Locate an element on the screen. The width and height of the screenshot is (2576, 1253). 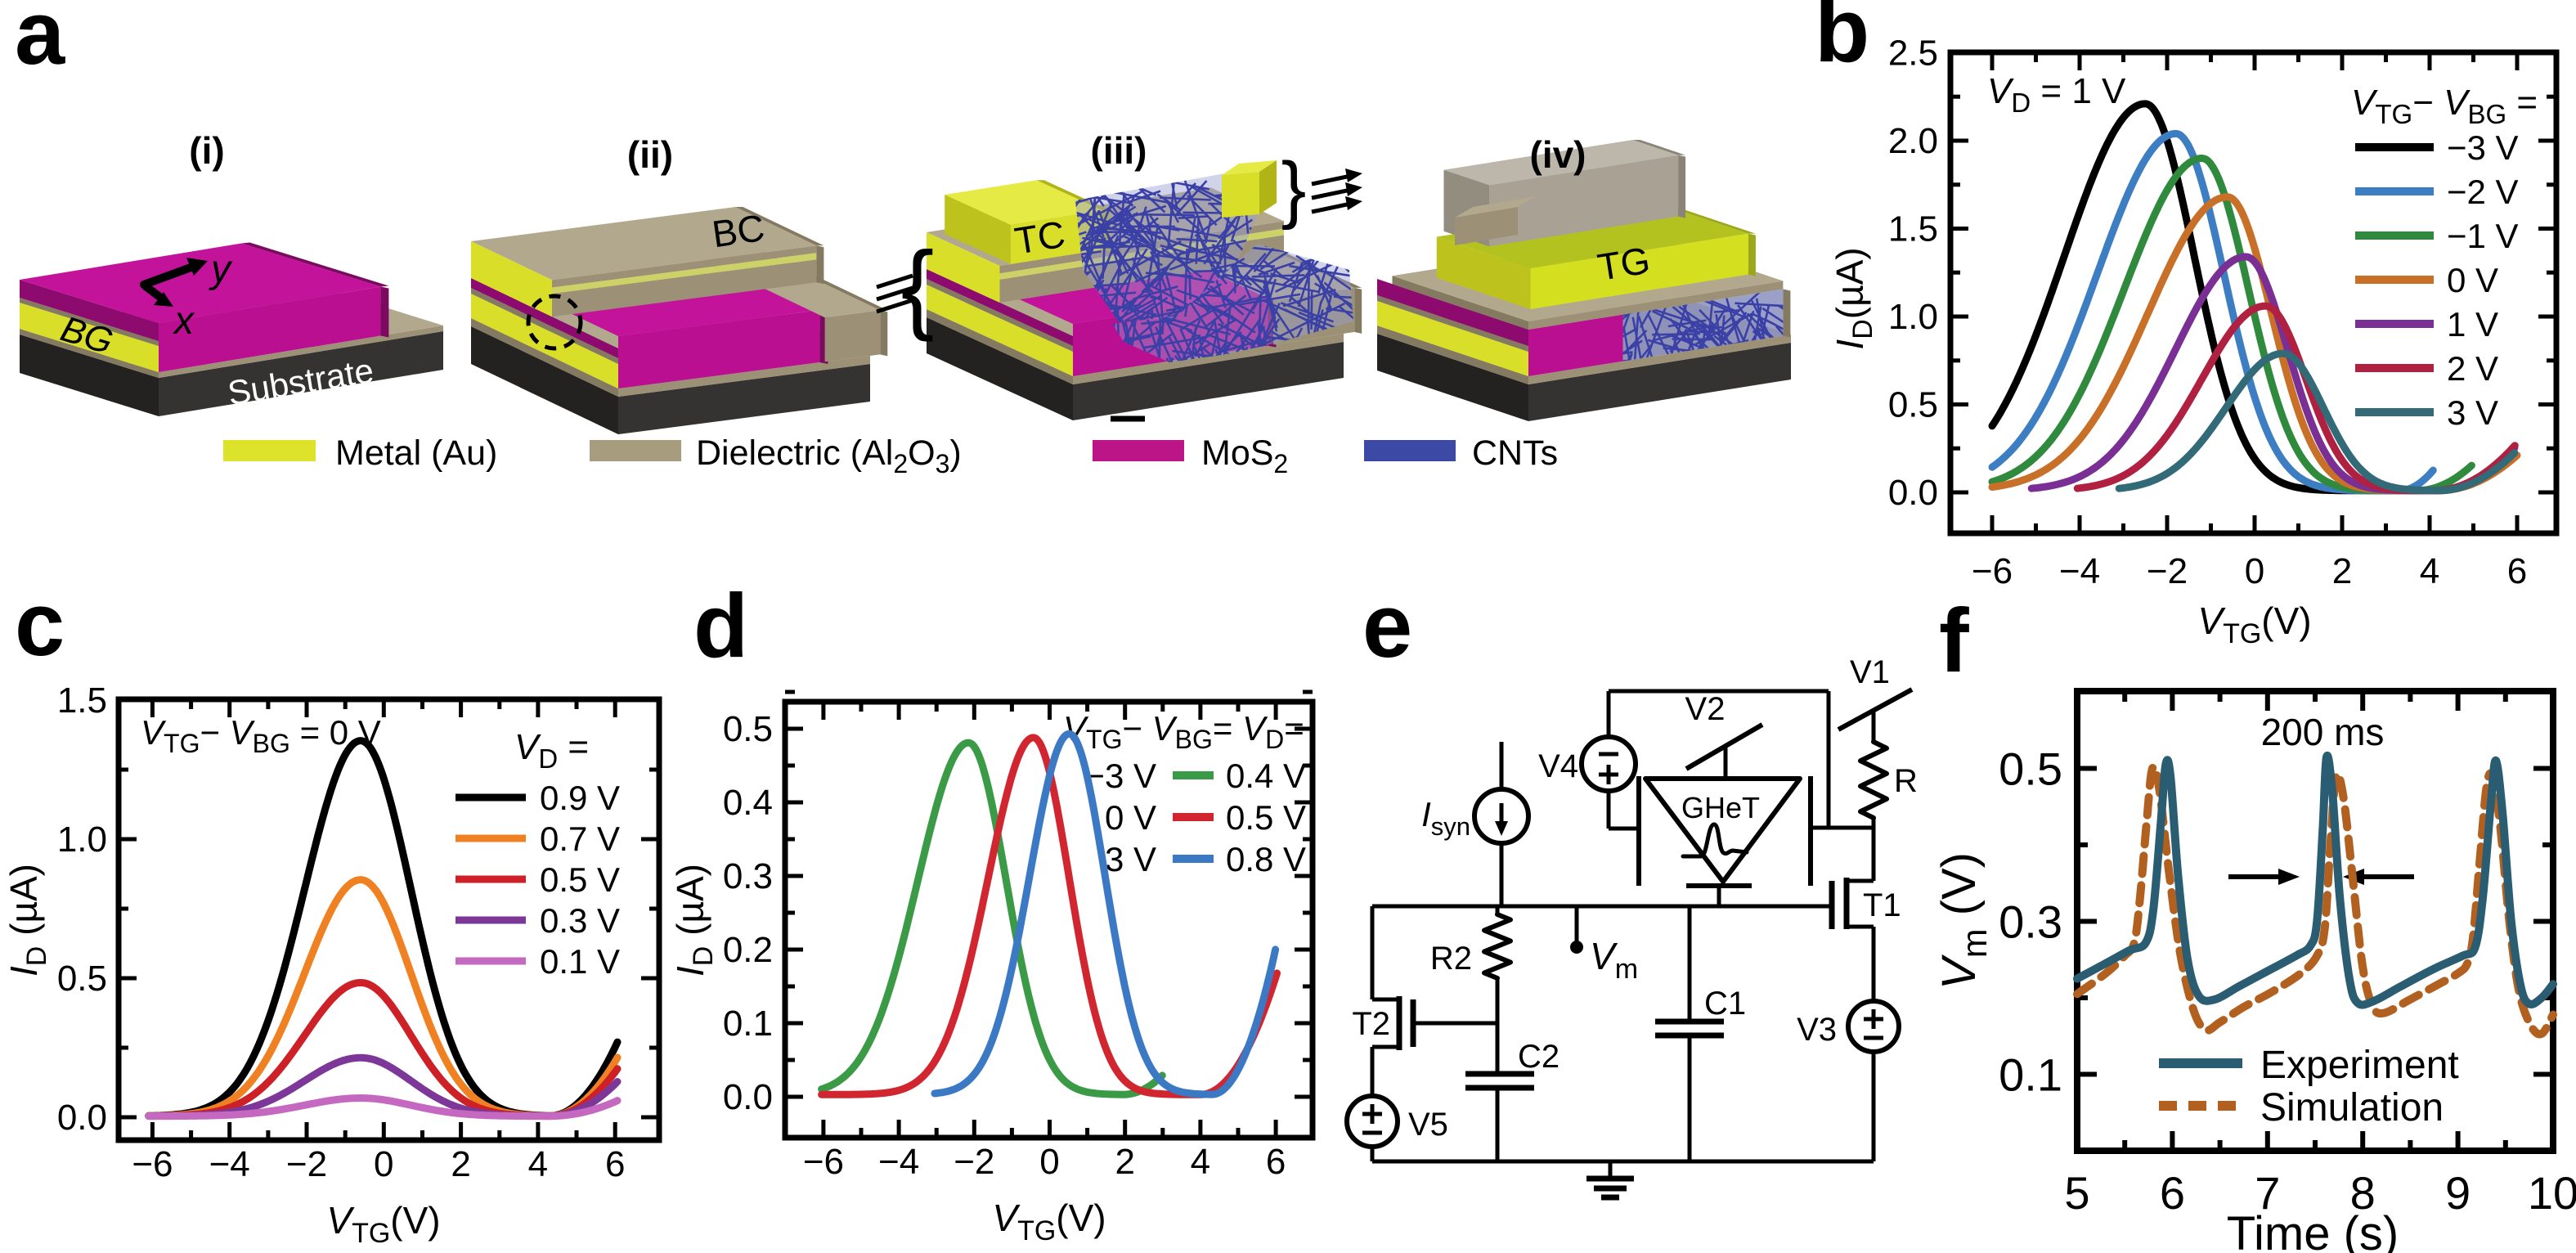
svg-text: (iii) is located at coordinates (1119, 150).